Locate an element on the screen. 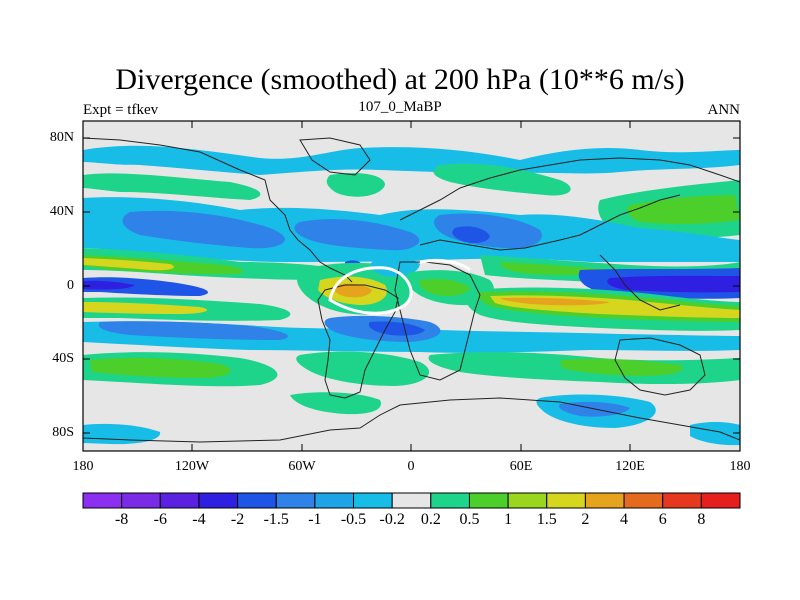 The width and height of the screenshot is (800, 600). colorbar-label: -0.5 is located at coordinates (353, 519).